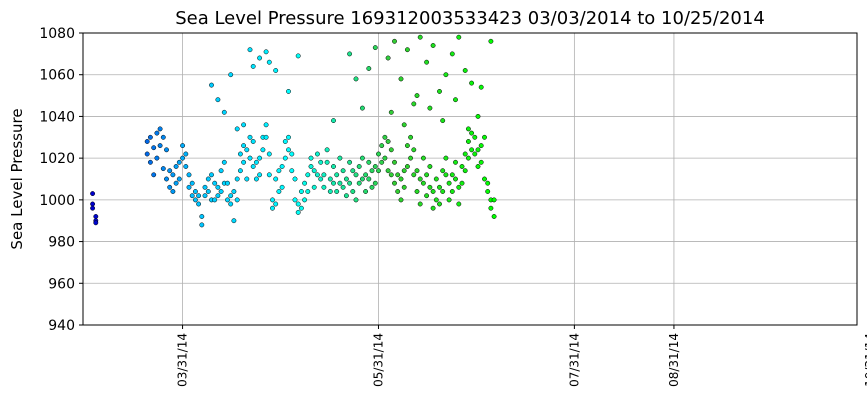 The height and width of the screenshot is (408, 867). Describe the element at coordinates (574, 360) in the screenshot. I see `x-tick-label: 07/31/14` at that location.